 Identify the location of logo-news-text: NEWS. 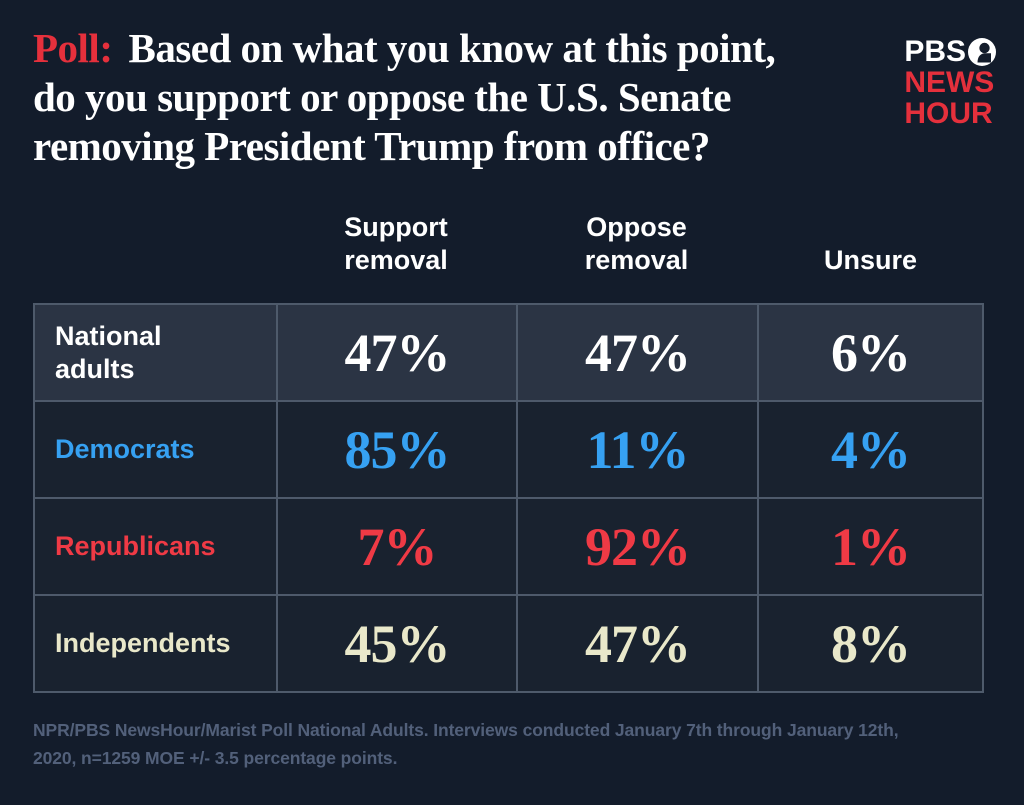
(949, 82).